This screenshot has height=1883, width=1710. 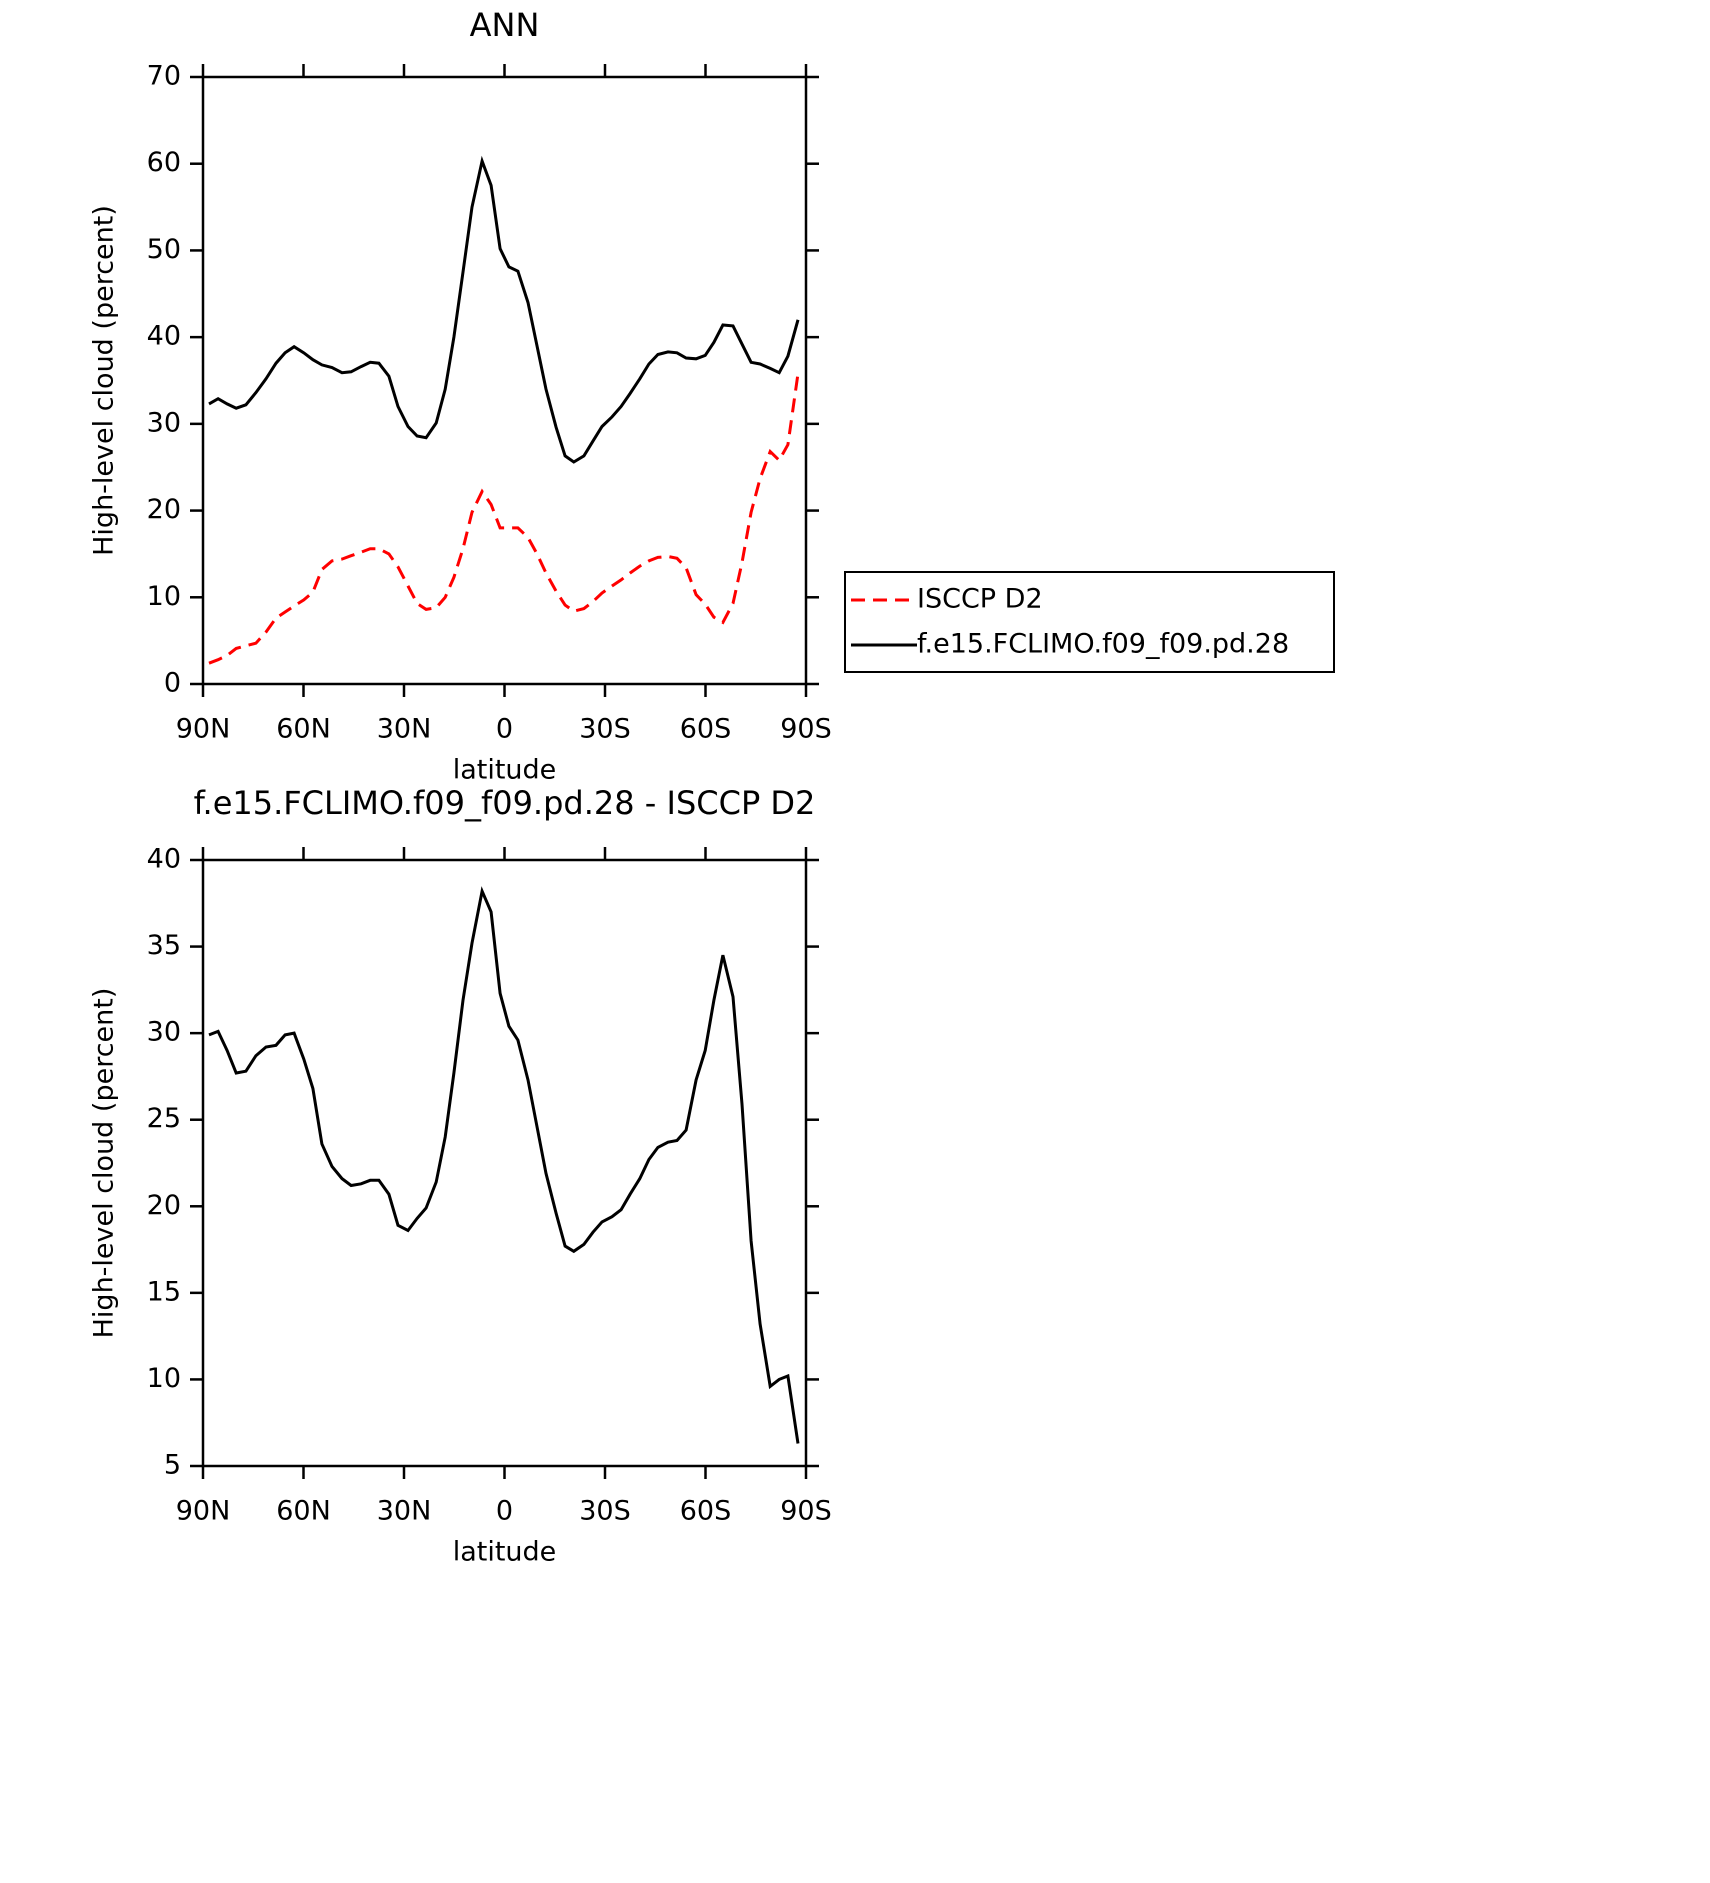 What do you see at coordinates (164, 1291) in the screenshot?
I see `y-tick-label: 15` at bounding box center [164, 1291].